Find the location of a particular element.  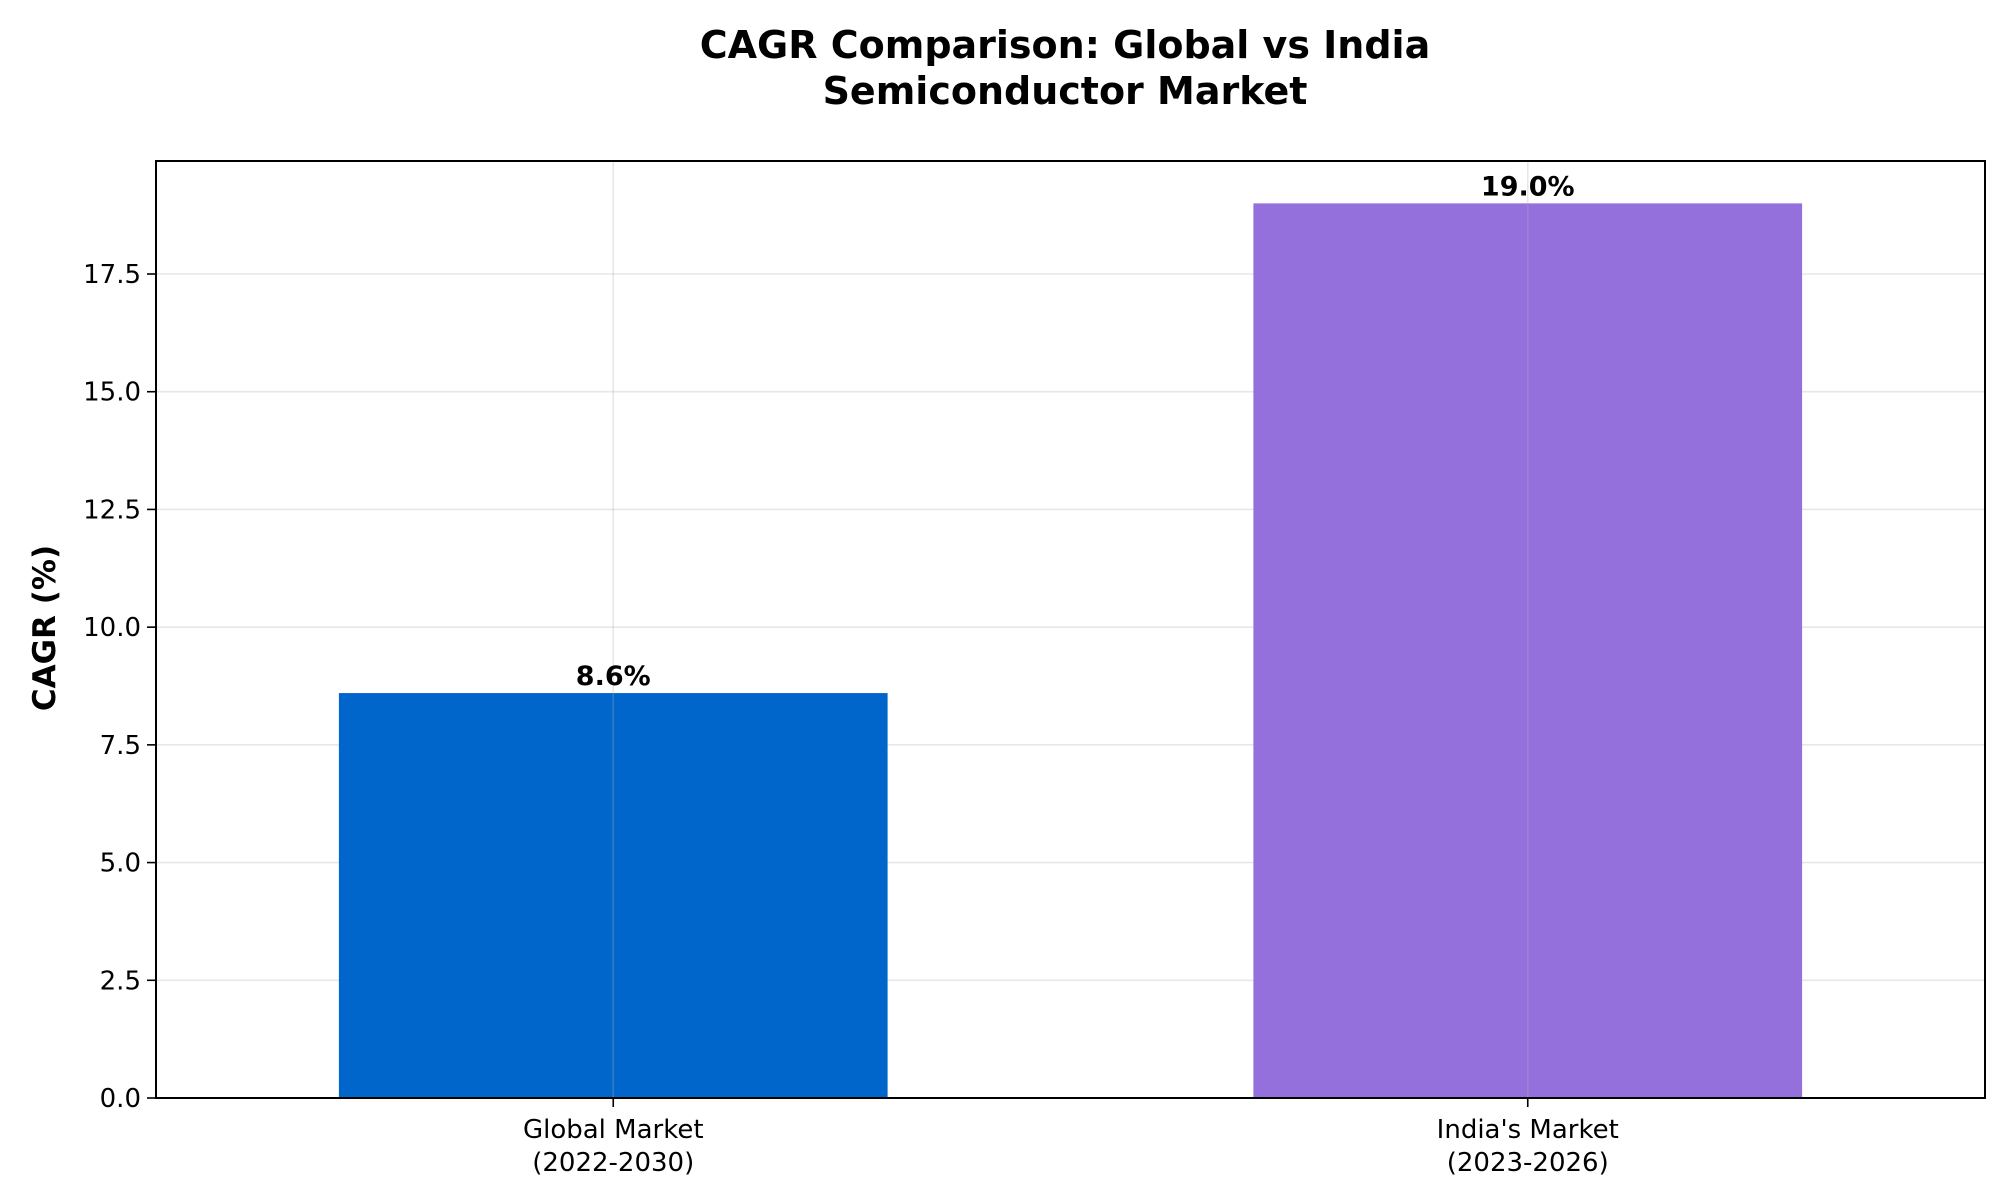

data-label: 8.6% is located at coordinates (613, 676).